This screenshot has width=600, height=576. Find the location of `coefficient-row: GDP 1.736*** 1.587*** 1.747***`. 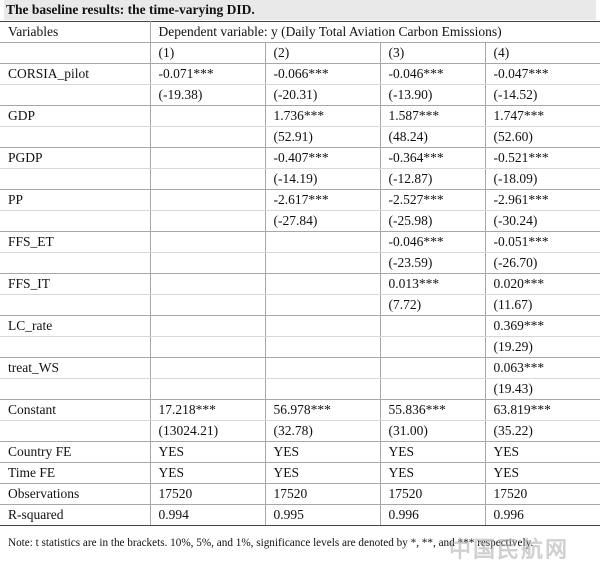

coefficient-row: GDP 1.736*** 1.587*** 1.747*** is located at coordinates (300, 116).